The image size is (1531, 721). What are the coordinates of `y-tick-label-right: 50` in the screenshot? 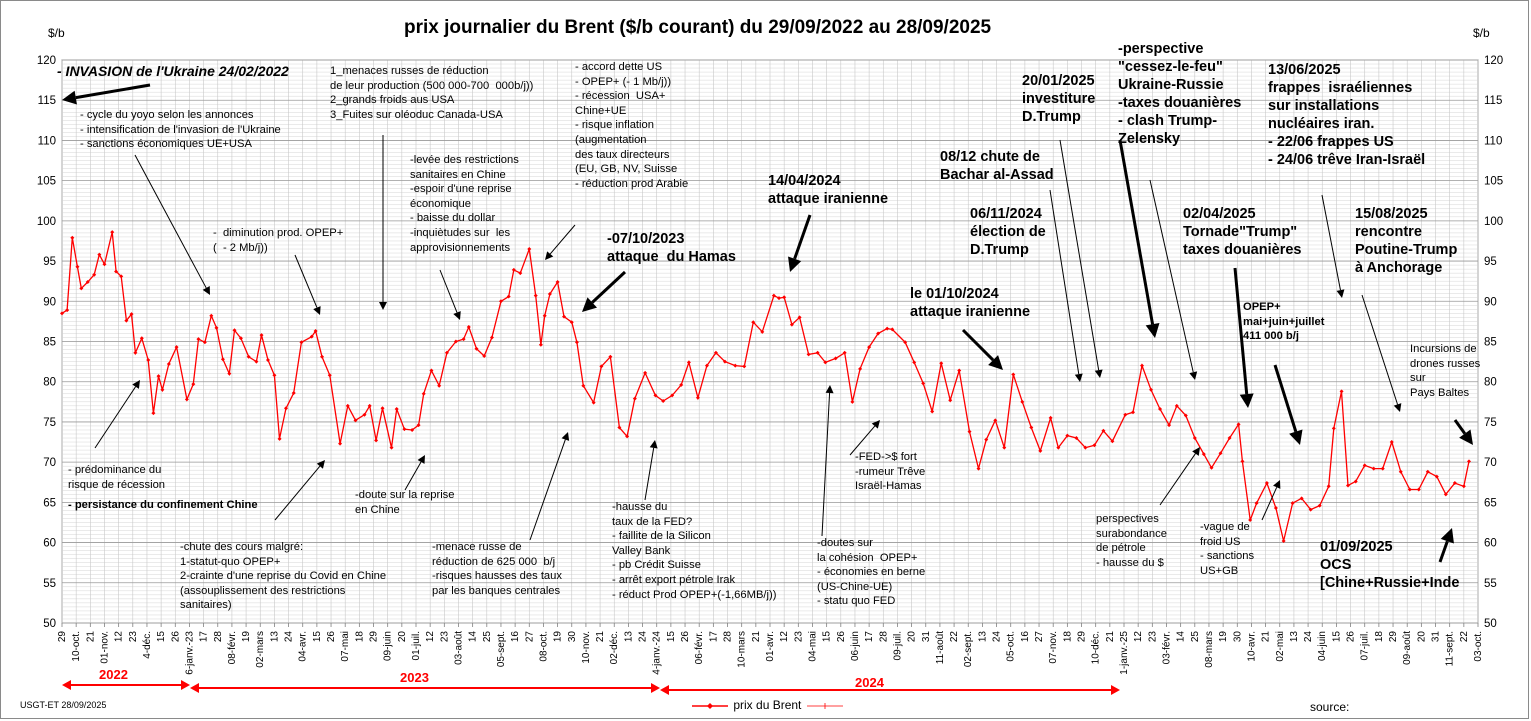 It's located at (1490, 624).